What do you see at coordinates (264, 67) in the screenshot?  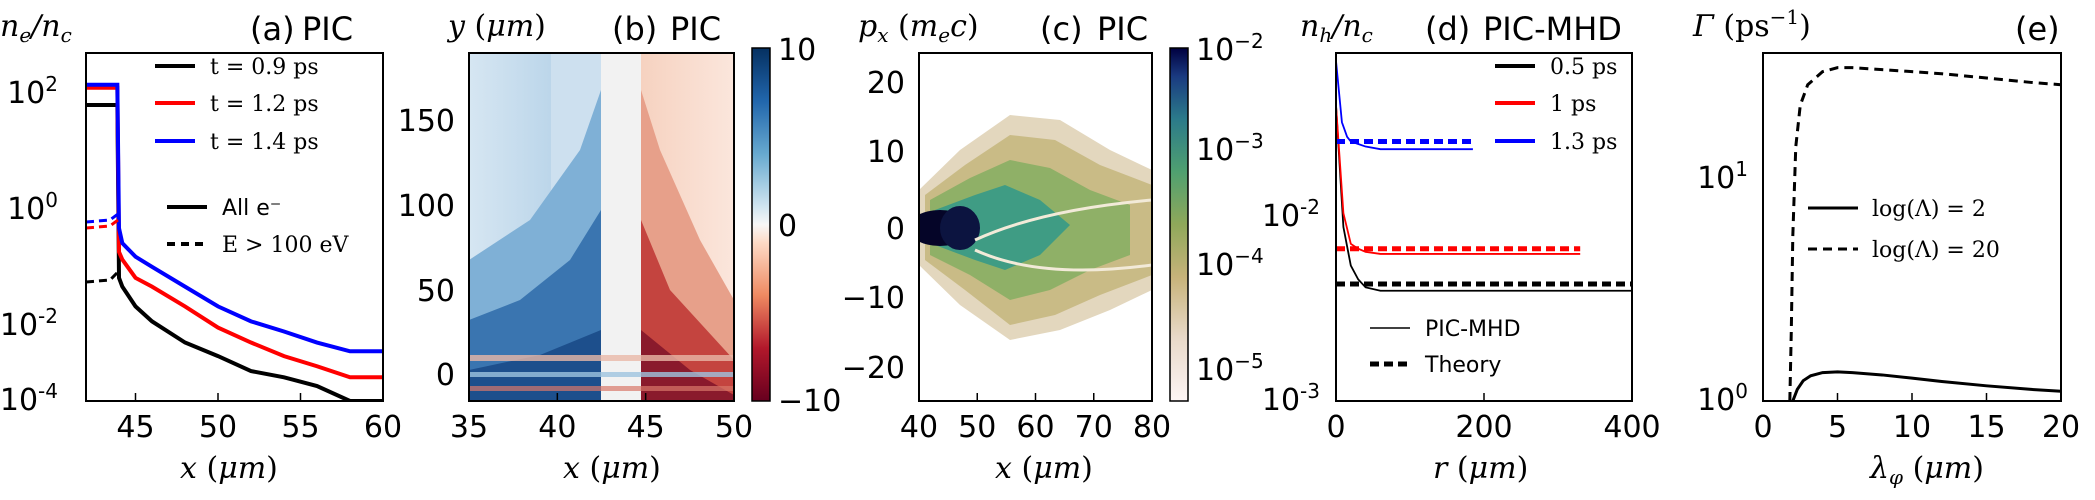 I see `legend-t09: t = 0.9 ps` at bounding box center [264, 67].